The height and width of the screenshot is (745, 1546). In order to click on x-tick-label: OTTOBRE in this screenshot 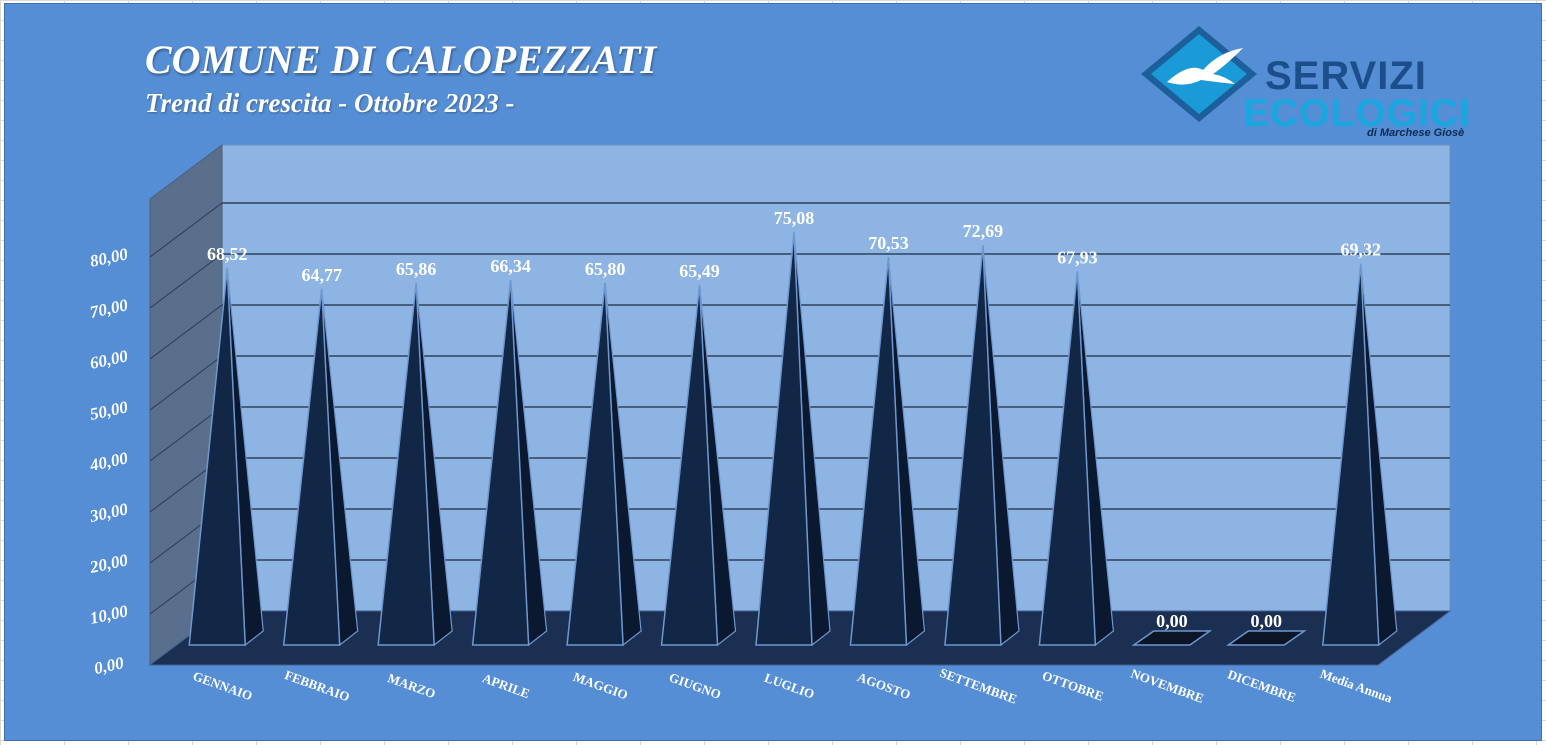, I will do `click(1072, 686)`.